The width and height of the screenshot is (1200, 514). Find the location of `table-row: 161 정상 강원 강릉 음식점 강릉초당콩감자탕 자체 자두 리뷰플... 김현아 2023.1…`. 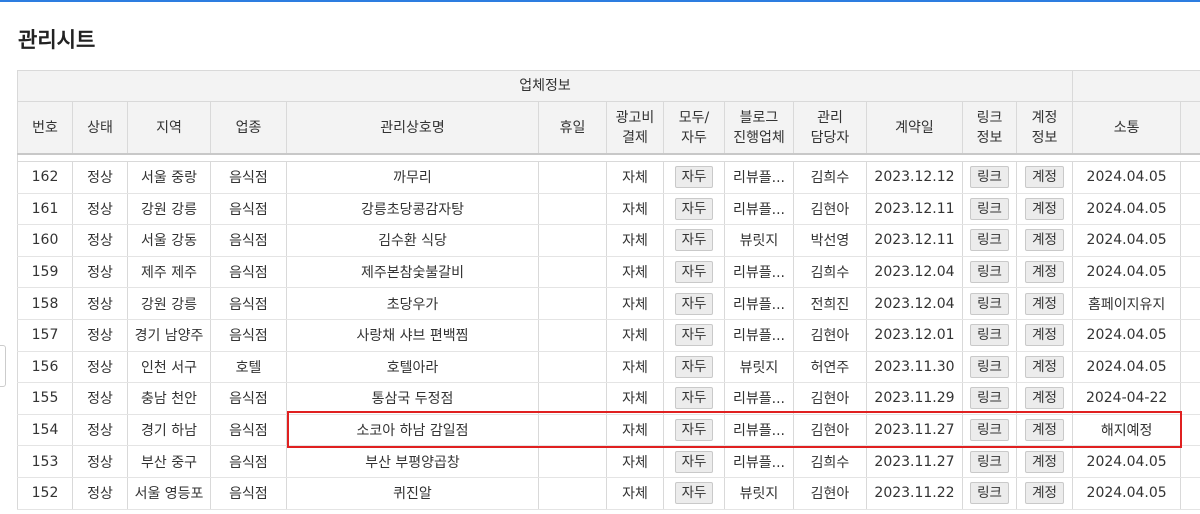

table-row: 161 정상 강원 강릉 음식점 강릉초당콩감자탕 자체 자두 리뷰플... 김현아 2023.1… is located at coordinates (608, 209).